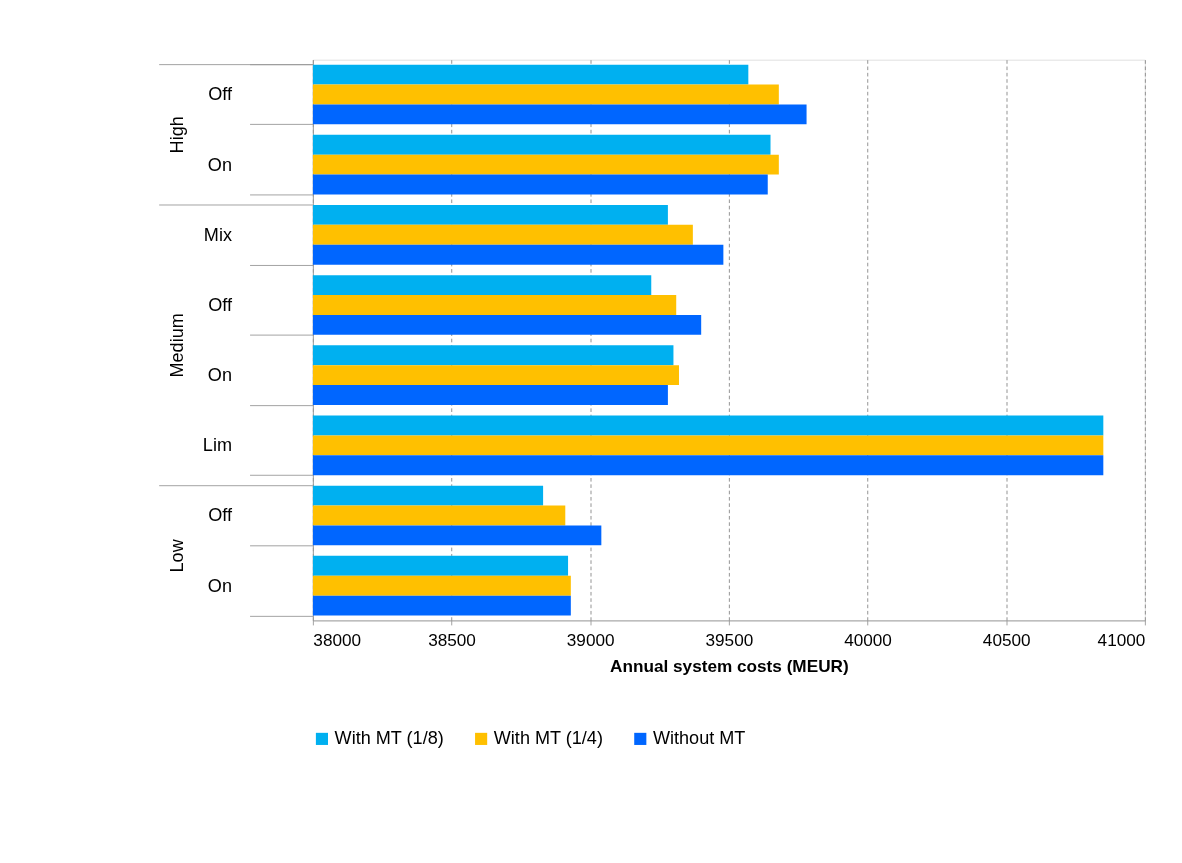  I want to click on text: Low, so click(176, 555).